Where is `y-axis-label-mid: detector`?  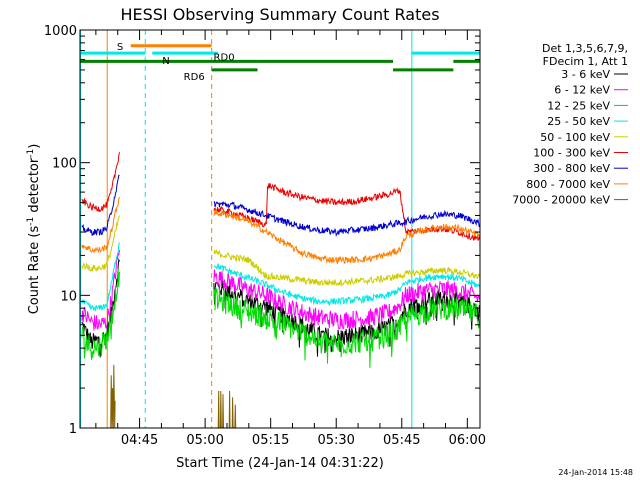 y-axis-label-mid: detector is located at coordinates (34, 187).